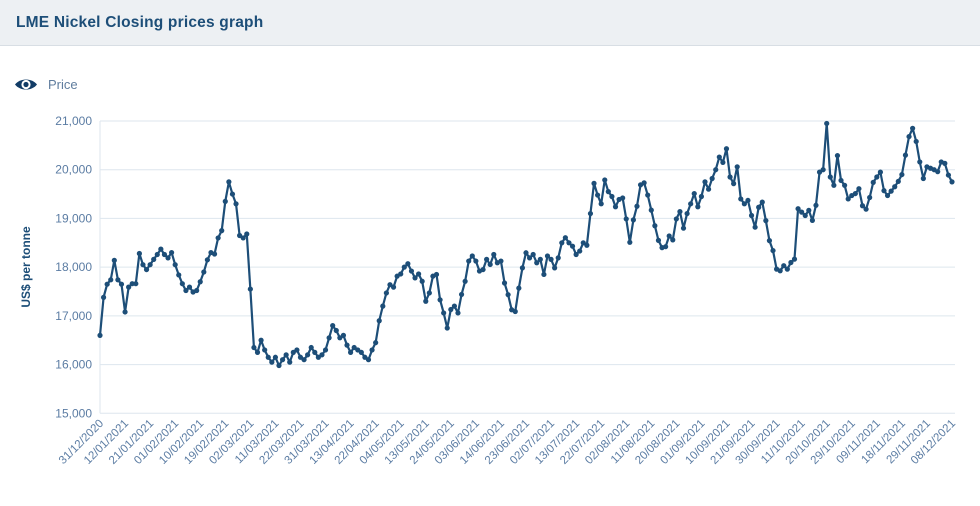 This screenshot has width=980, height=506. What do you see at coordinates (46, 84) in the screenshot?
I see `legend-item-price: Price` at bounding box center [46, 84].